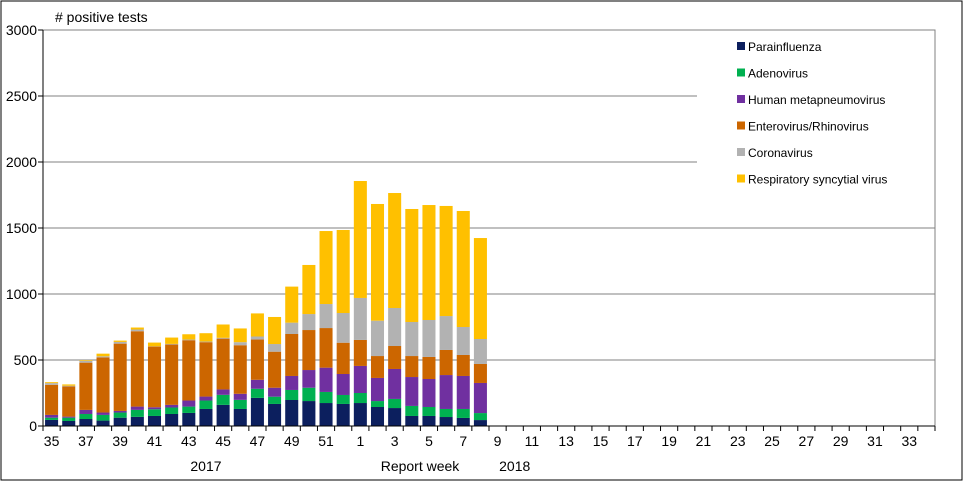  Describe the element at coordinates (808, 127) in the screenshot. I see `legend-label: Enterovirus/Rhinovirus` at that location.